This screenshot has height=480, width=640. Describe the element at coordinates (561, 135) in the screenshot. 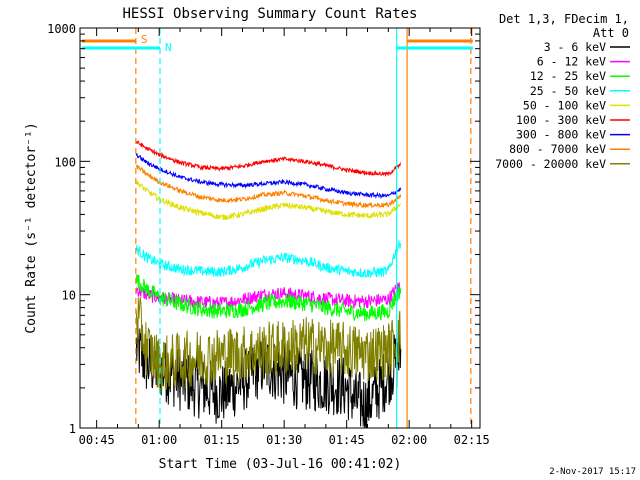

I see `legend-label-6: 300 - 800 keV` at that location.